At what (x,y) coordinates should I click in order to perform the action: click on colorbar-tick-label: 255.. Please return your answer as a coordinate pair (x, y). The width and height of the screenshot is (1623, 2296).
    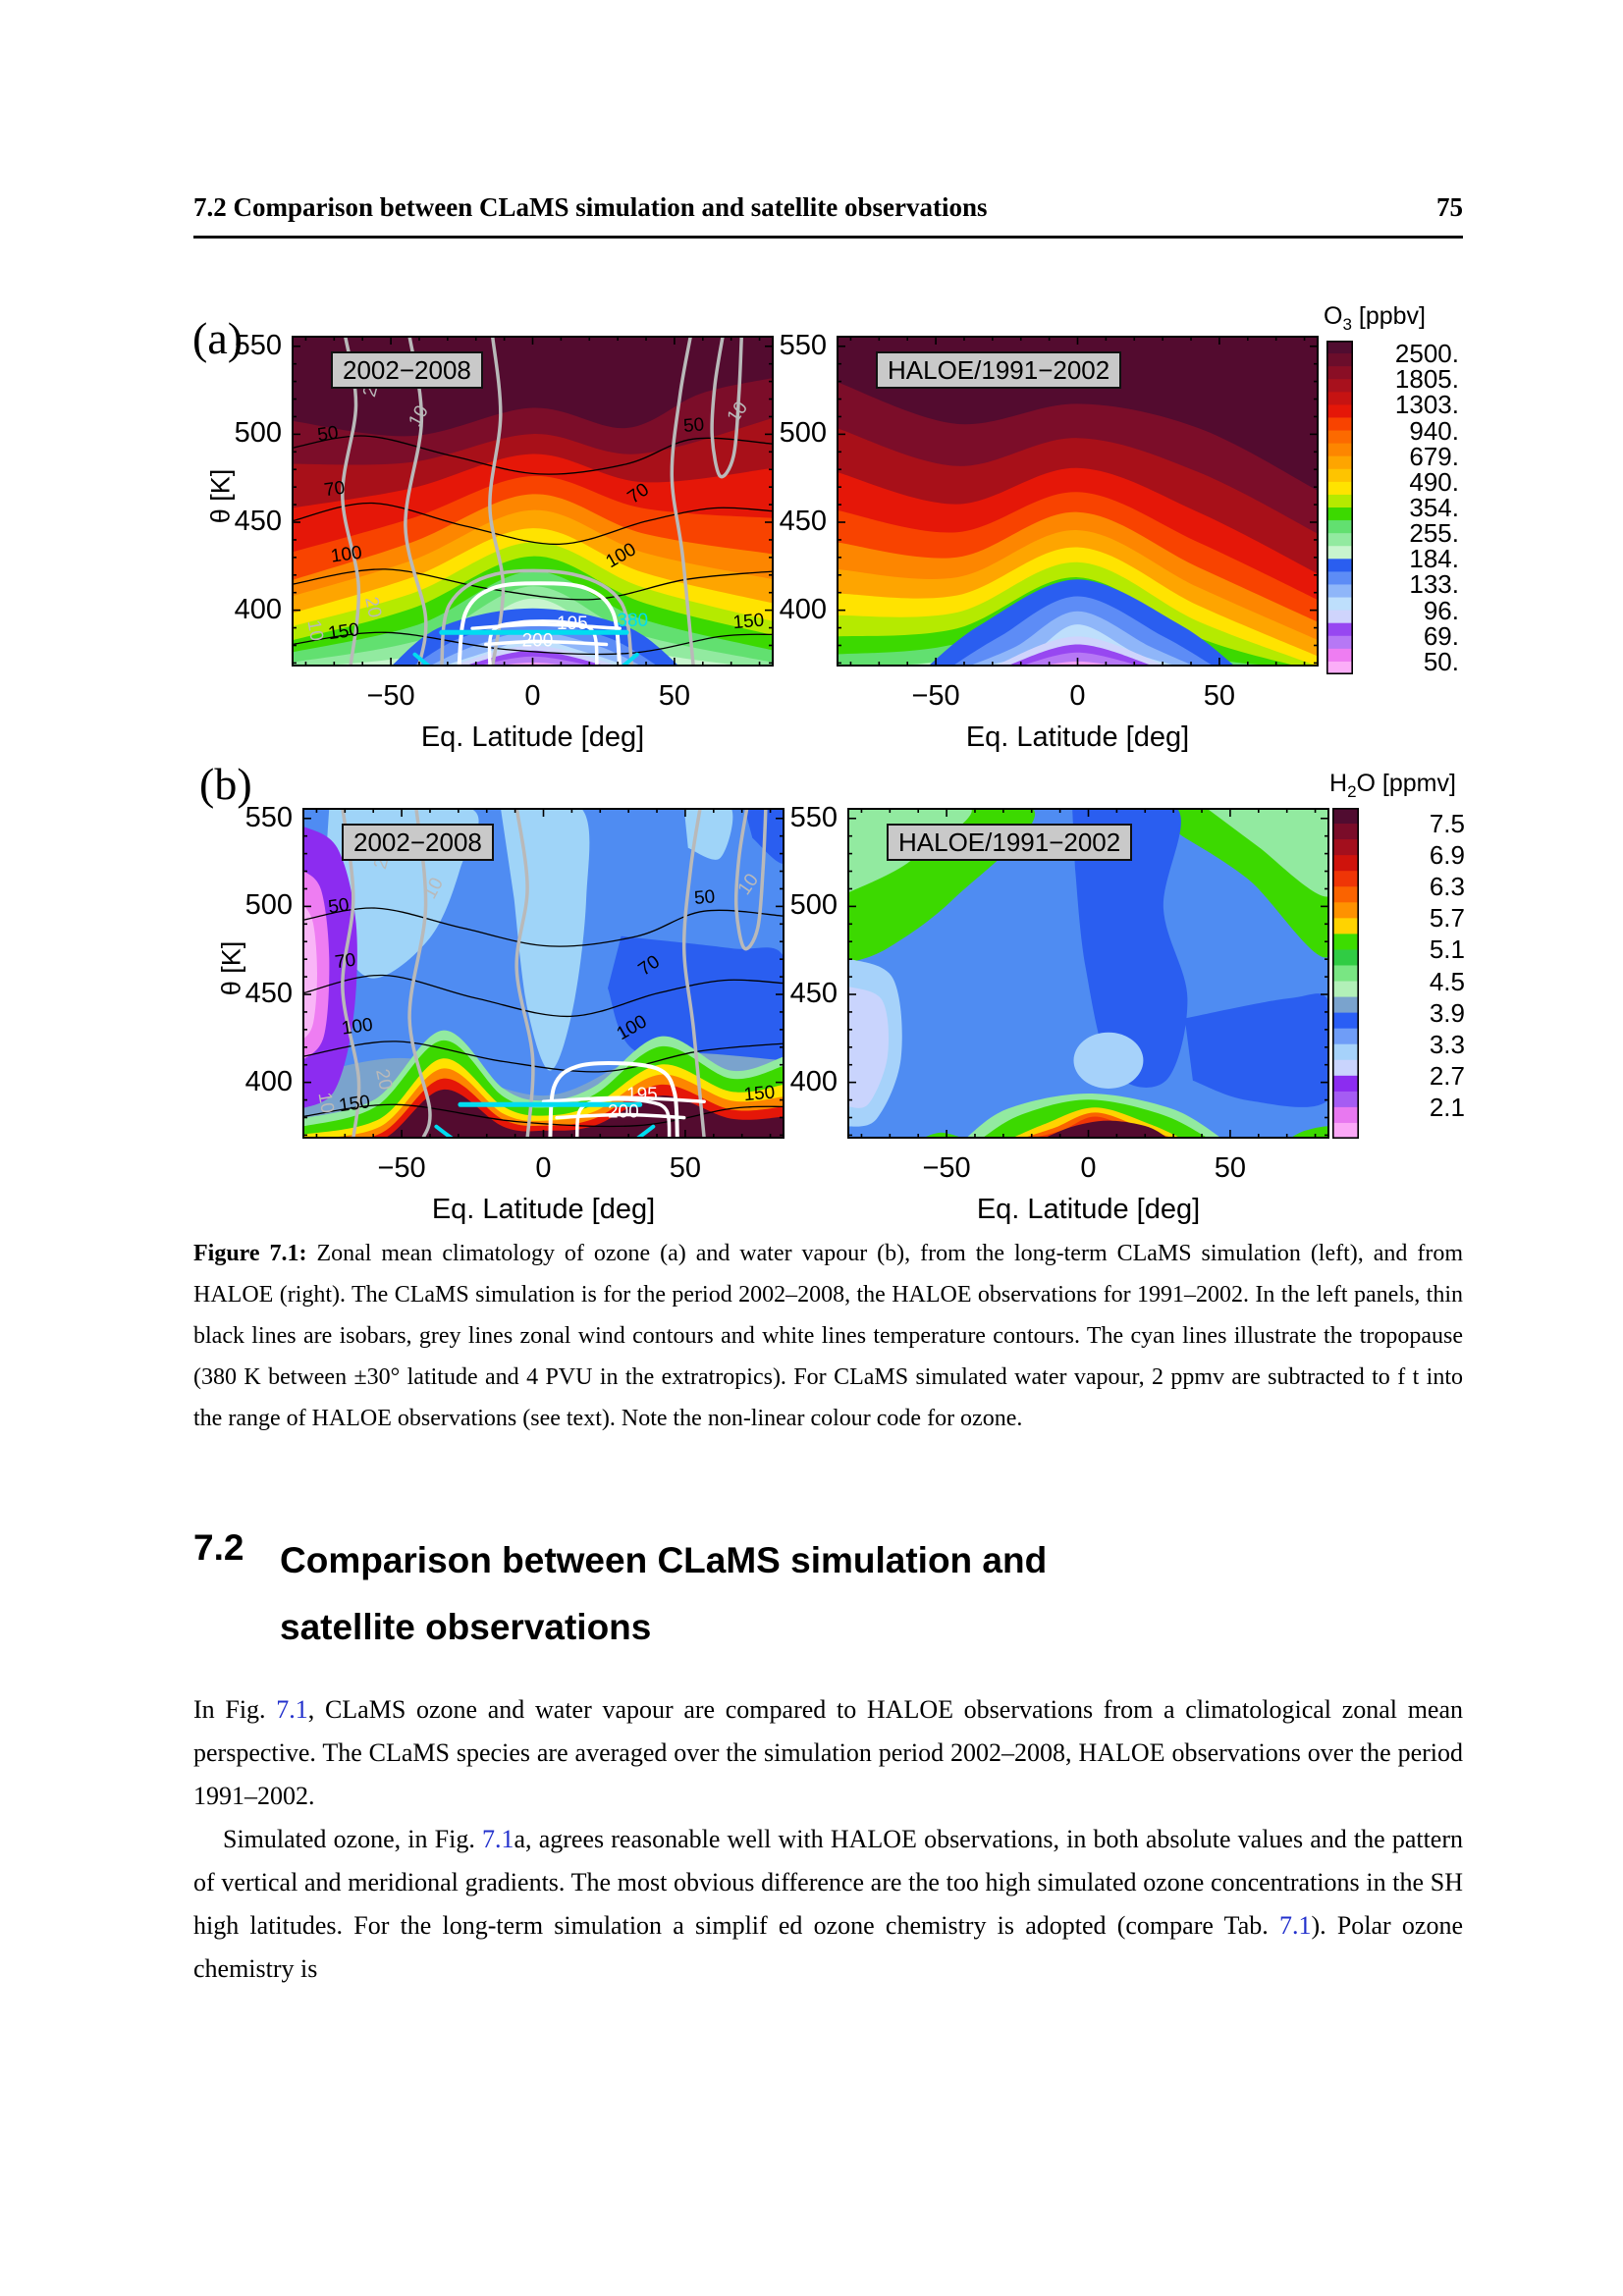
    Looking at the image, I should click on (1434, 533).